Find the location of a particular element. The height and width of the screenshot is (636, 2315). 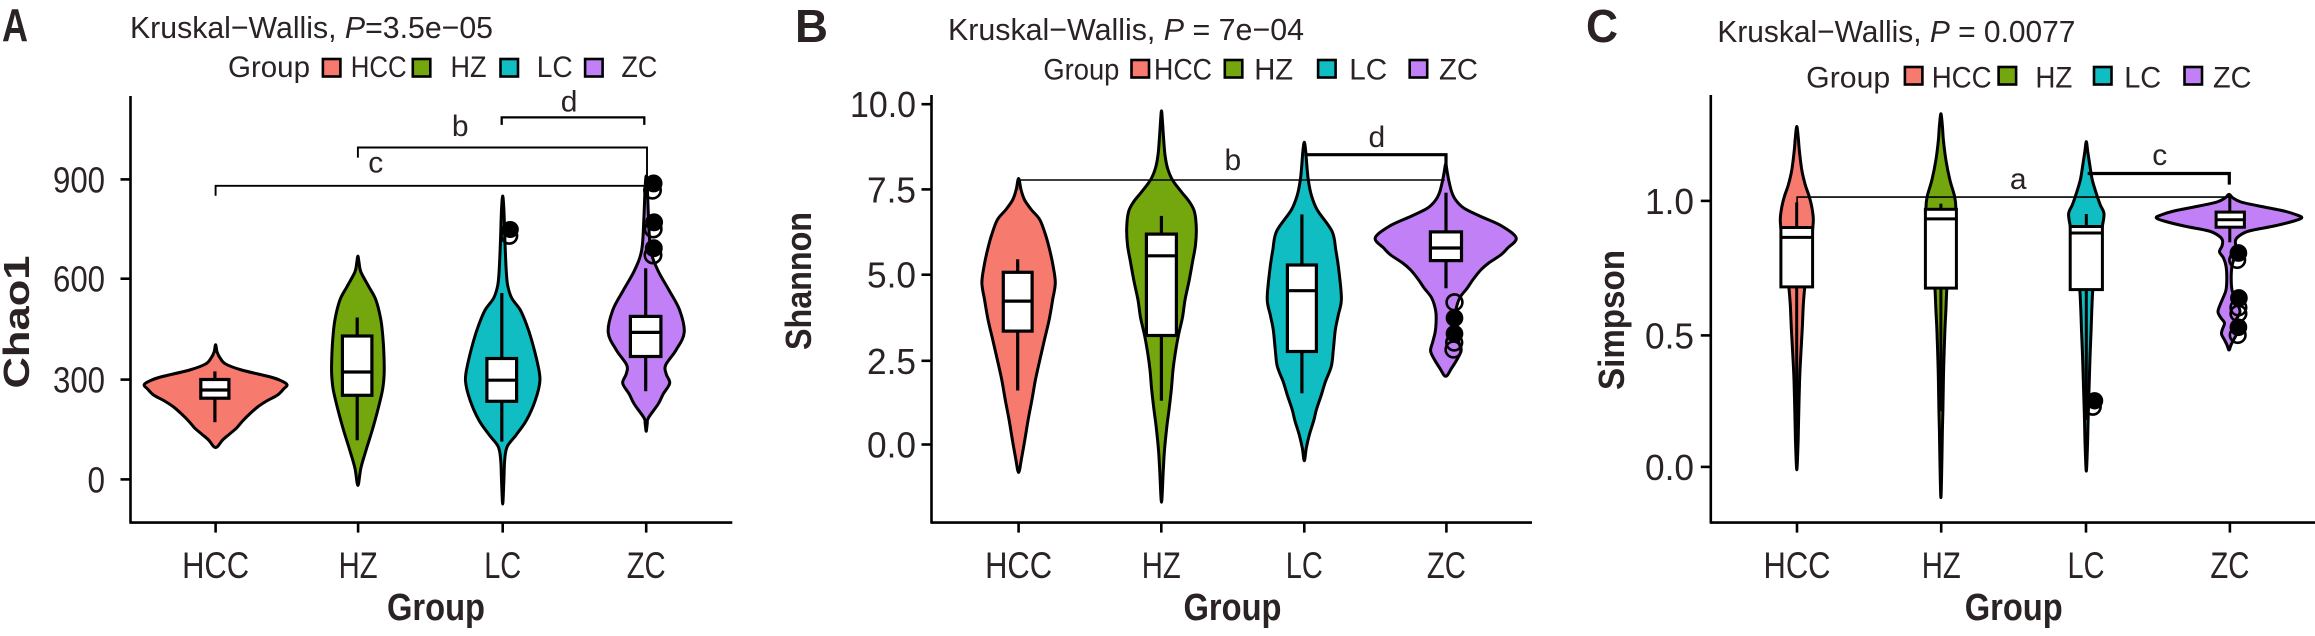

svg-text: 2.5 is located at coordinates (891, 361).